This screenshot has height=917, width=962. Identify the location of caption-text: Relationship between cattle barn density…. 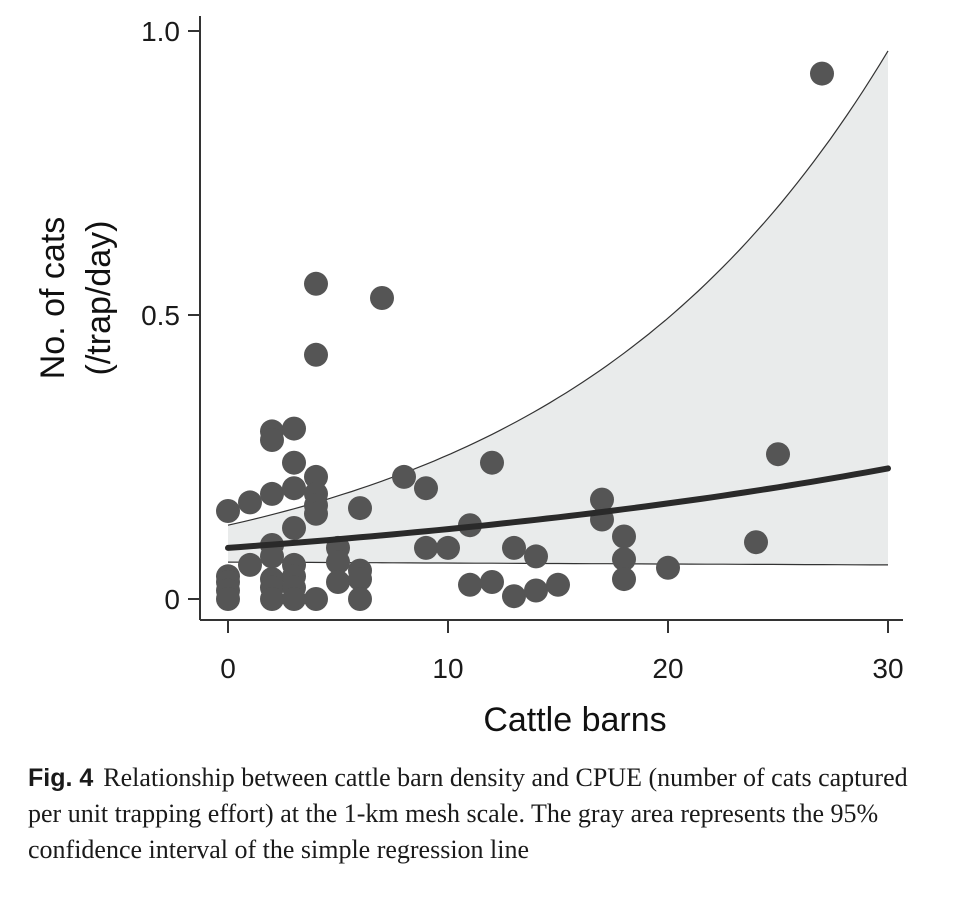
(468, 813).